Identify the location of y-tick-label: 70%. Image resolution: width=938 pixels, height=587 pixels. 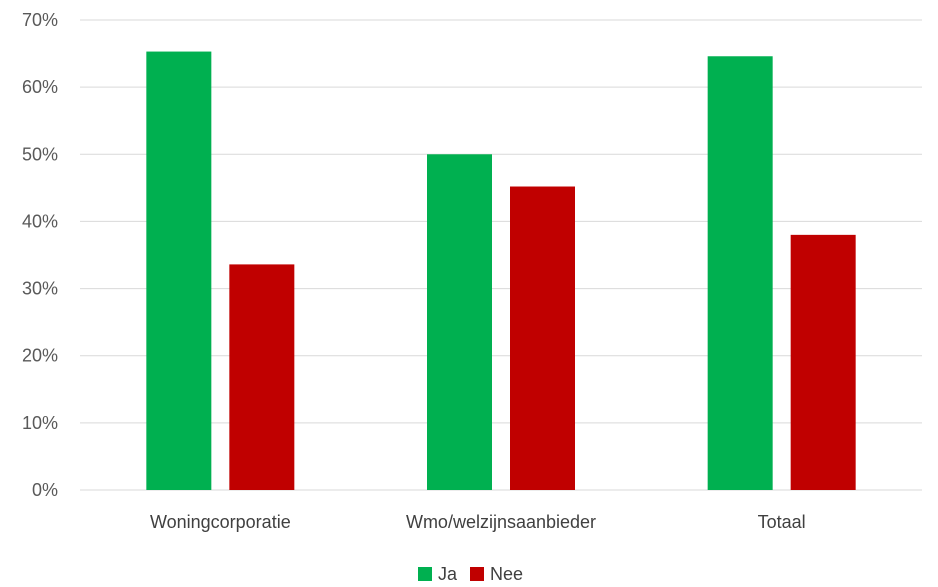
(40, 20).